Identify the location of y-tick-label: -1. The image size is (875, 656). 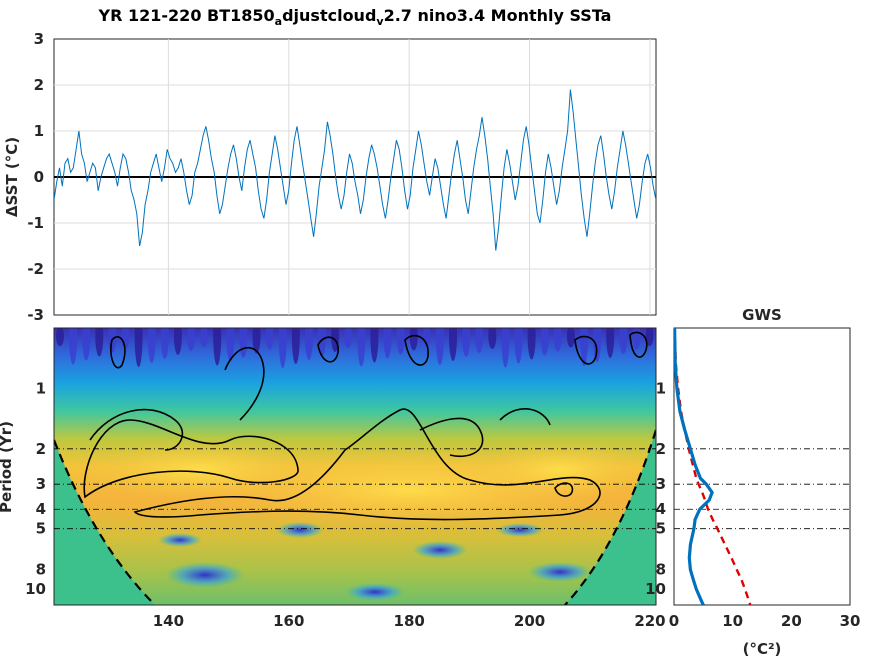
(35, 223).